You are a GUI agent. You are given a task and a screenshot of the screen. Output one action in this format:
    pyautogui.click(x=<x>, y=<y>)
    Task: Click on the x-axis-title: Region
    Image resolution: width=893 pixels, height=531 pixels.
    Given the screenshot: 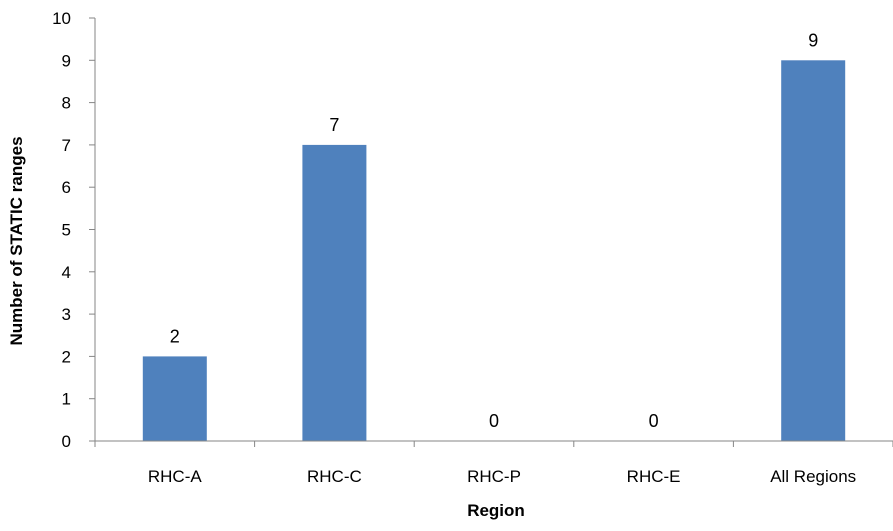 What is the action you would take?
    pyautogui.click(x=496, y=510)
    